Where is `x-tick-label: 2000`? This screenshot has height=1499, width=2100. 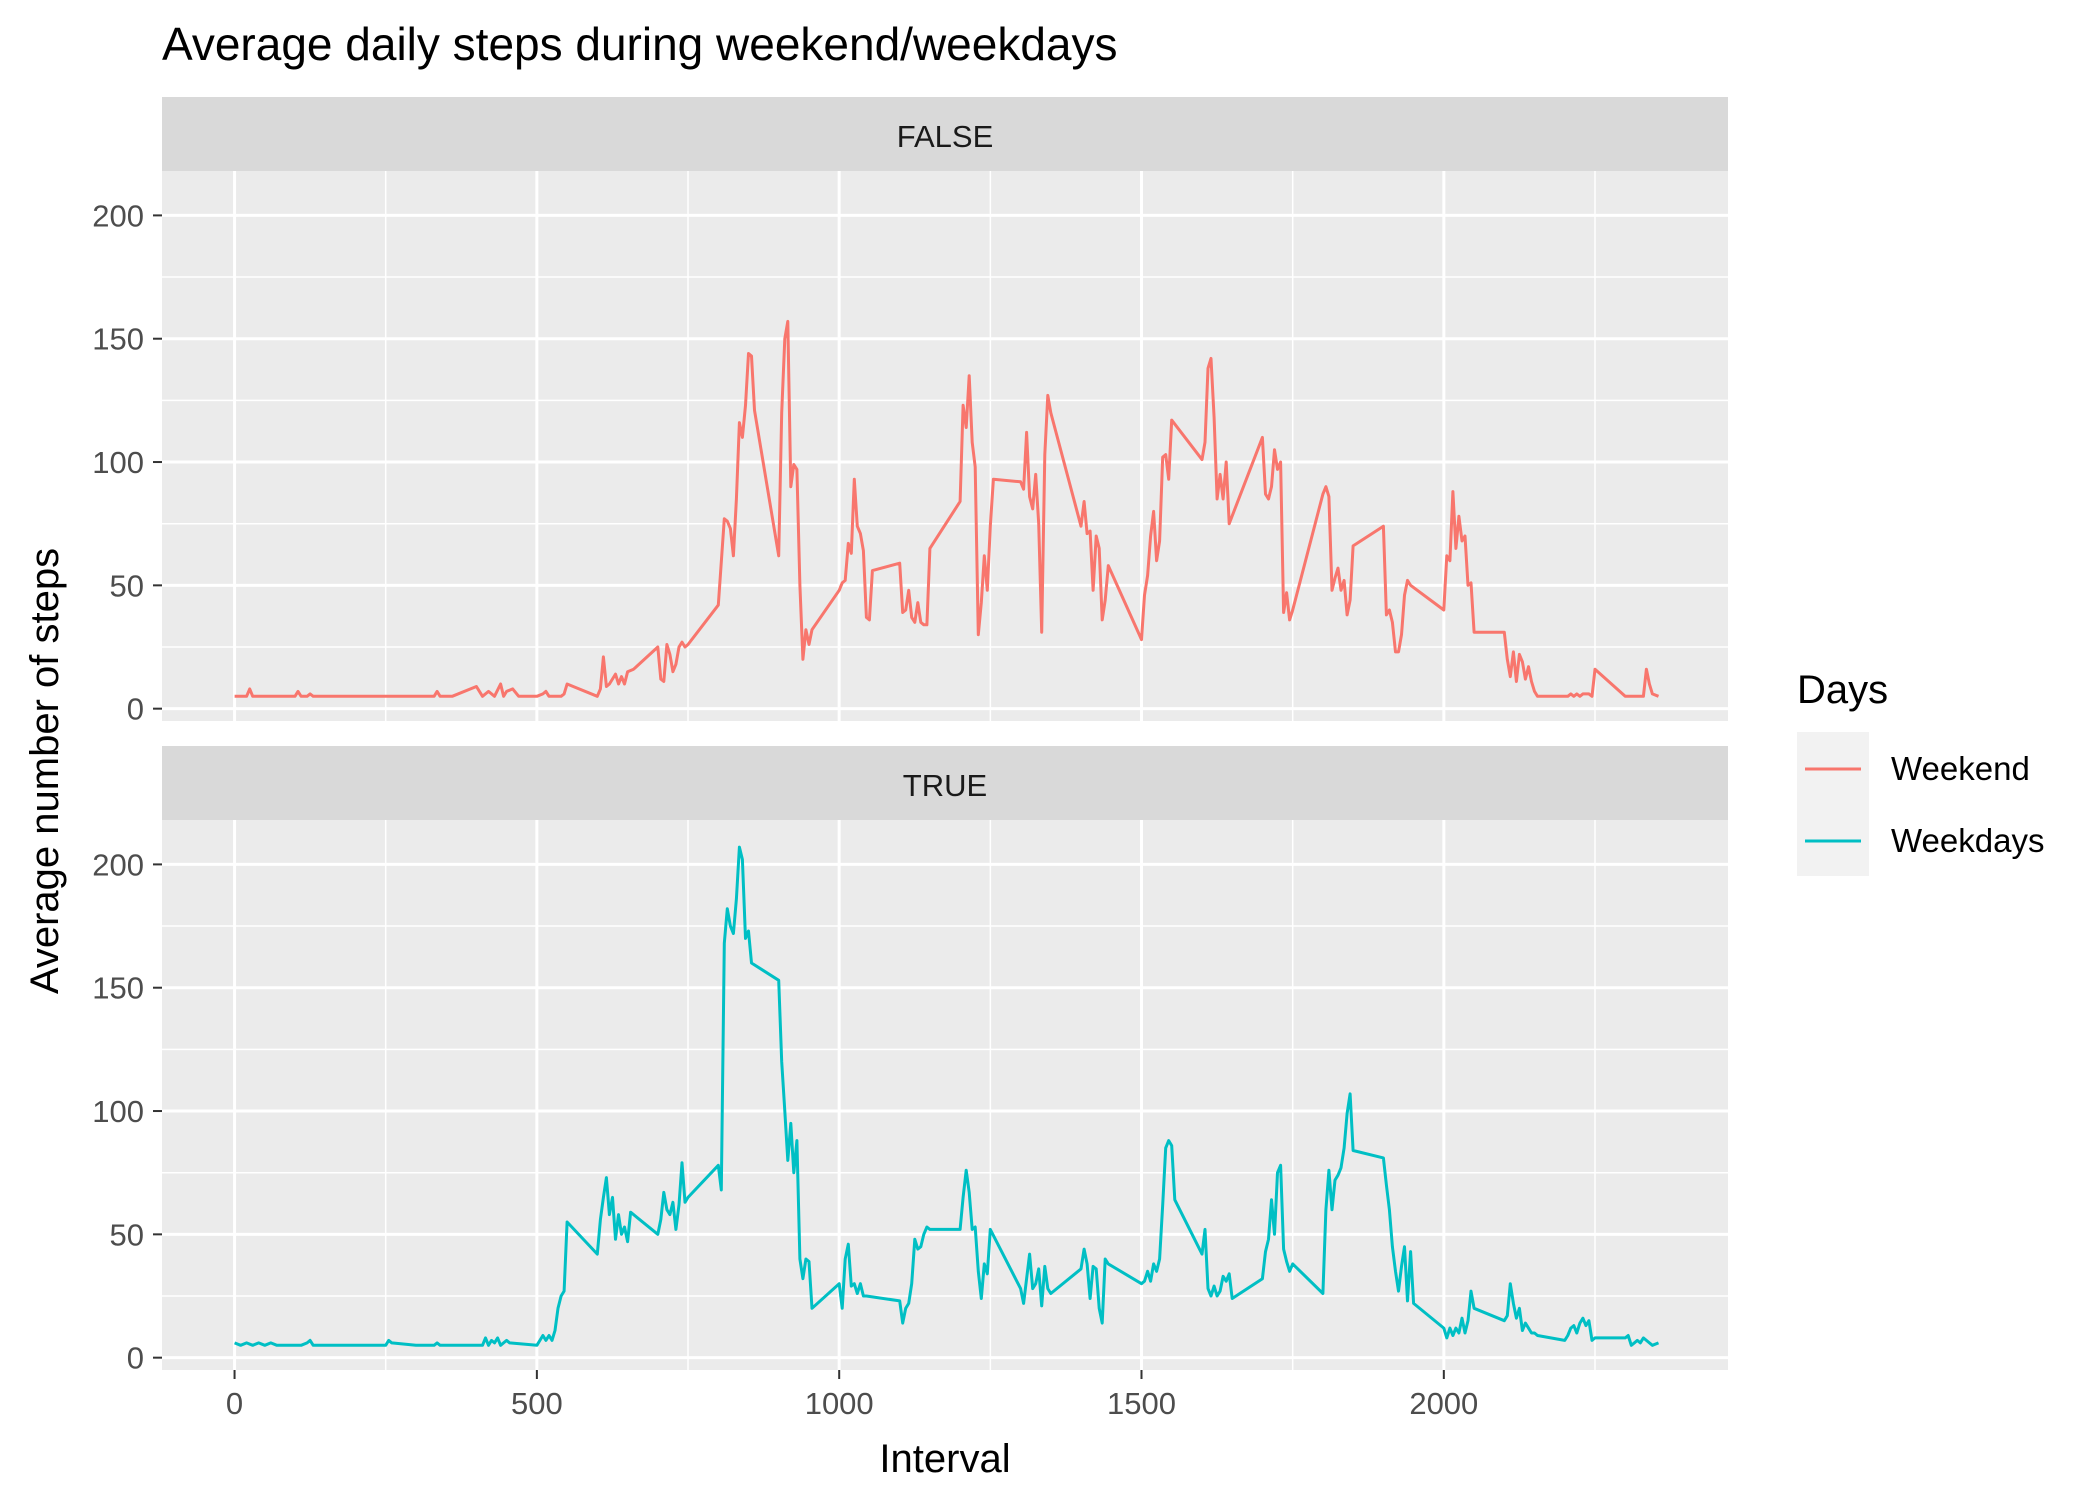
x-tick-label: 2000 is located at coordinates (1443, 1403).